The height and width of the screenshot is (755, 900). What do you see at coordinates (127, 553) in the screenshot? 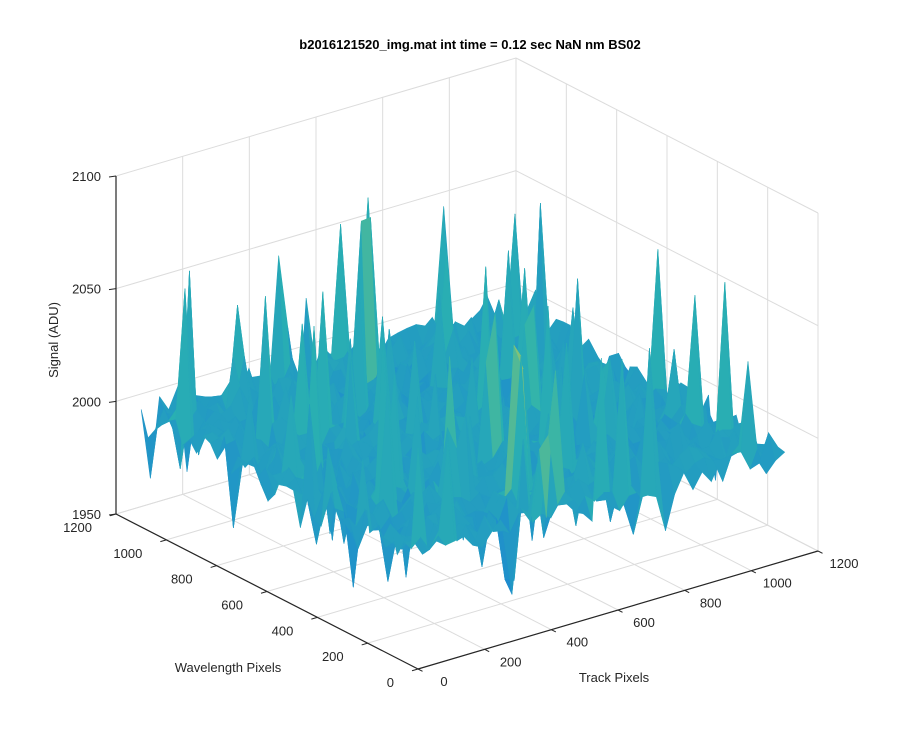
I see `y-tick-label: 1000` at bounding box center [127, 553].